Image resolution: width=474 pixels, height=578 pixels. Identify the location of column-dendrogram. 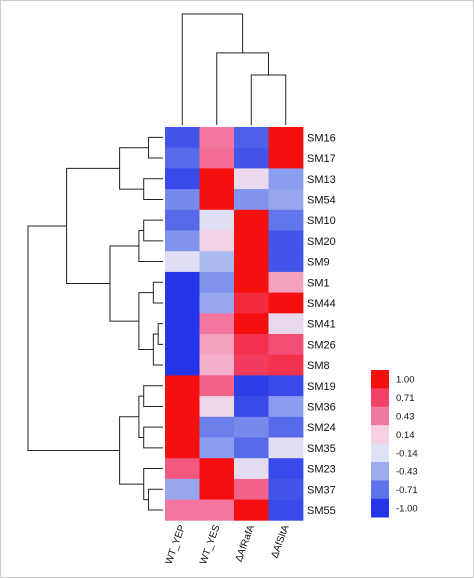
(234, 69).